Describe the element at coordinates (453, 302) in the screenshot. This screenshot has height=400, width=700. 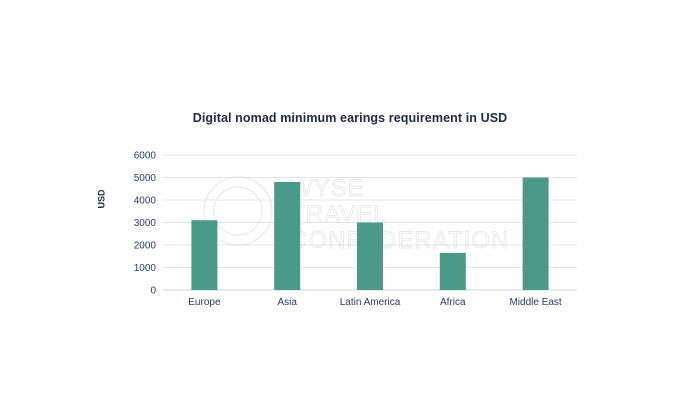
I see `x-tick-label: Africa` at that location.